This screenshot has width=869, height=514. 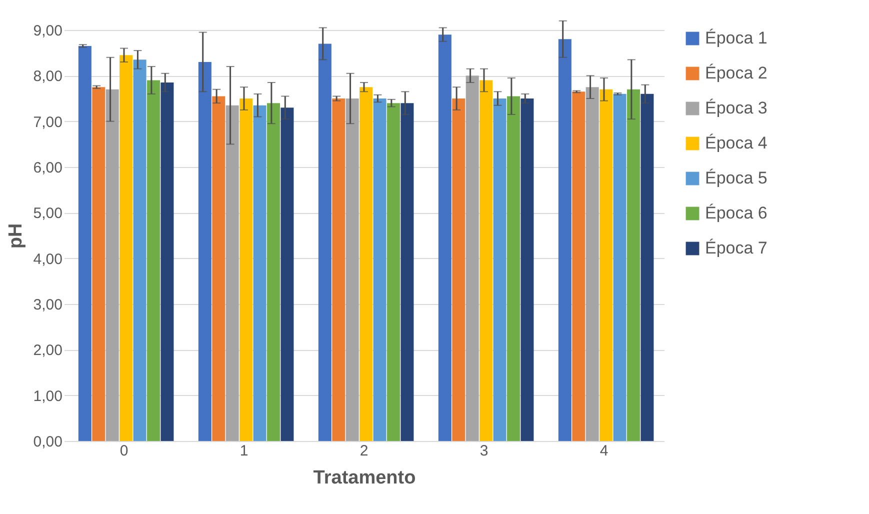 What do you see at coordinates (604, 451) in the screenshot?
I see `x-tick-label: 4` at bounding box center [604, 451].